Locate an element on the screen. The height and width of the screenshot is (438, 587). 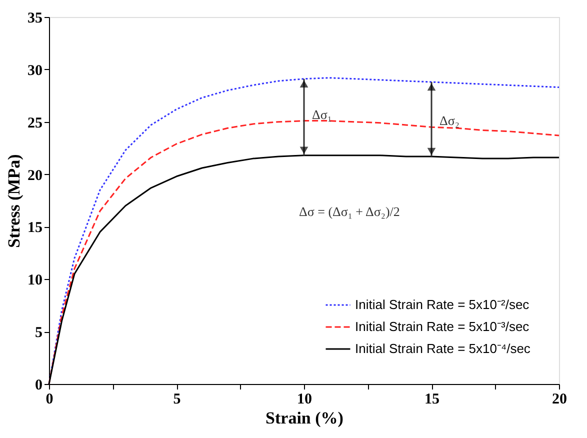
legend-label: Initial Strain Rate = 5x10⁻³/sec is located at coordinates (442, 326).